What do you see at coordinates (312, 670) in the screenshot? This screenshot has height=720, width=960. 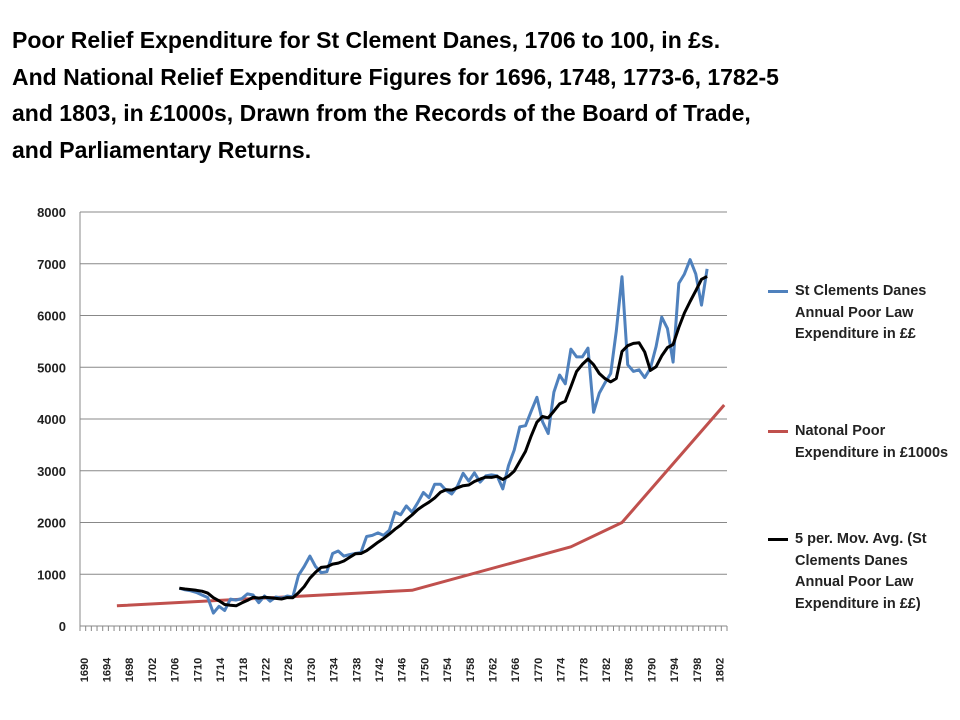 I see `x-tick-label: 1730` at bounding box center [312, 670].